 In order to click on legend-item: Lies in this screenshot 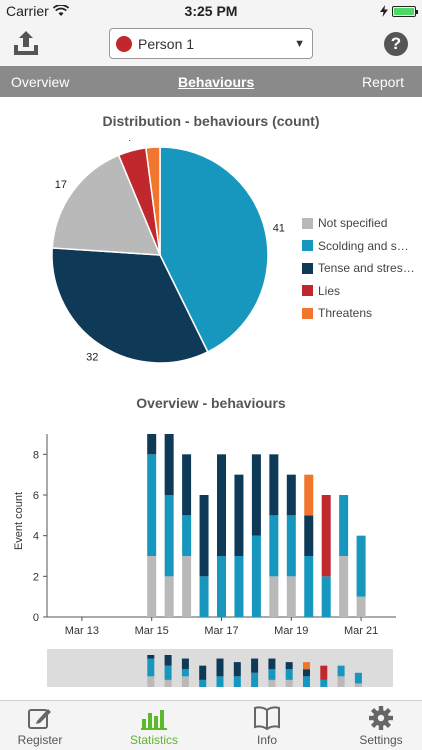, I will do `click(362, 291)`.